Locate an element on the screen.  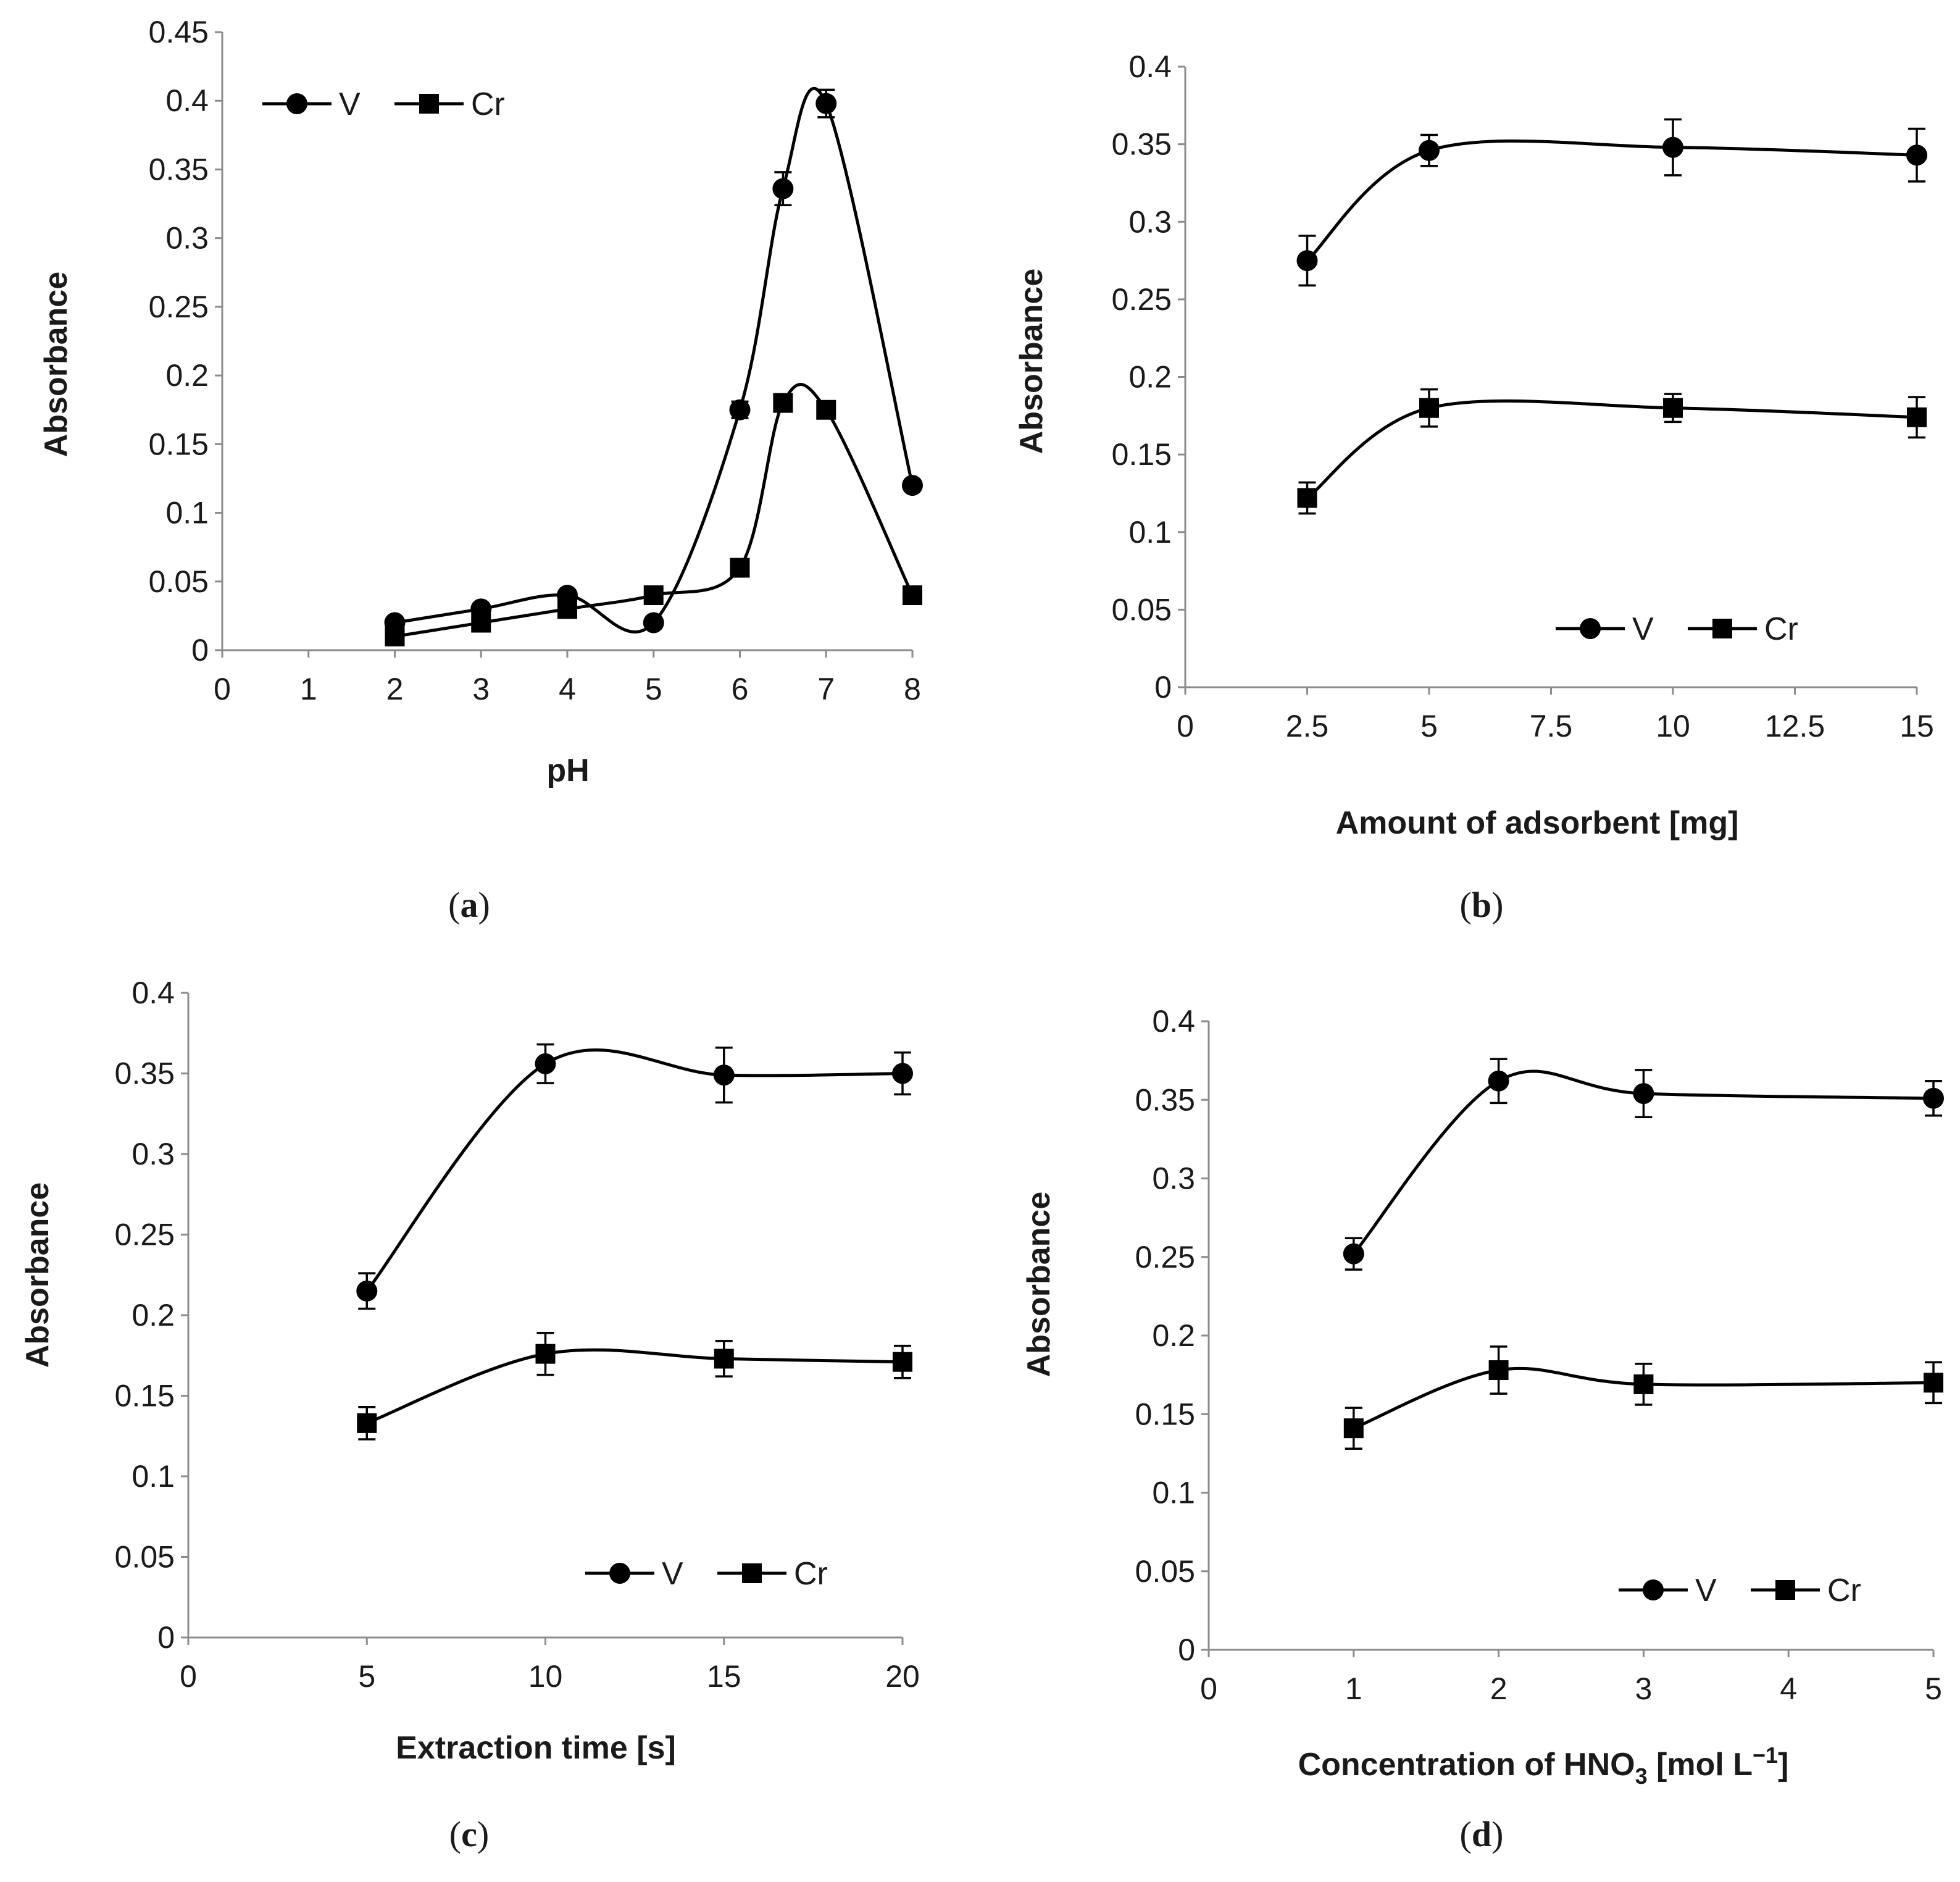
x-tick-label: 4 is located at coordinates (1788, 1689).